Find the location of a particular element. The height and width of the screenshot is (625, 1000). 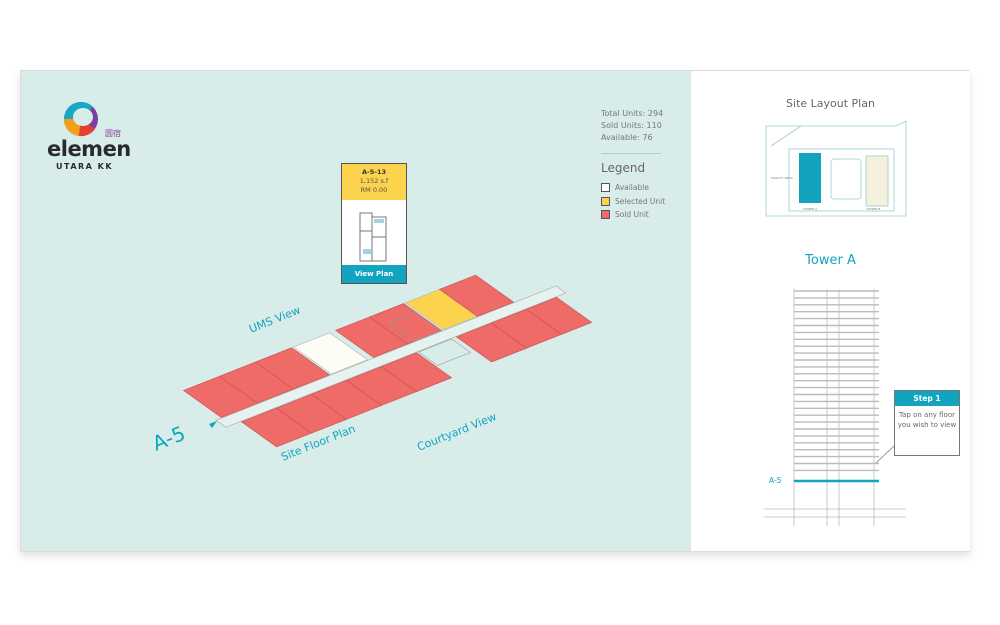

courtyard-view-label: Courtyard View is located at coordinates (456, 432).